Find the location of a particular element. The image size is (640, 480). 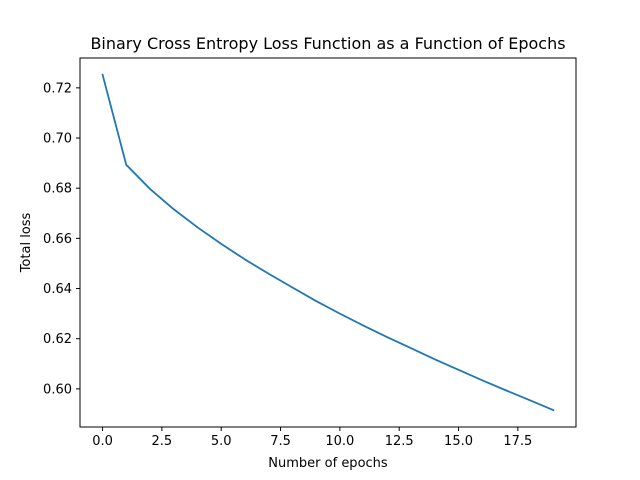

x-tick-label: 5.0 is located at coordinates (221, 441).